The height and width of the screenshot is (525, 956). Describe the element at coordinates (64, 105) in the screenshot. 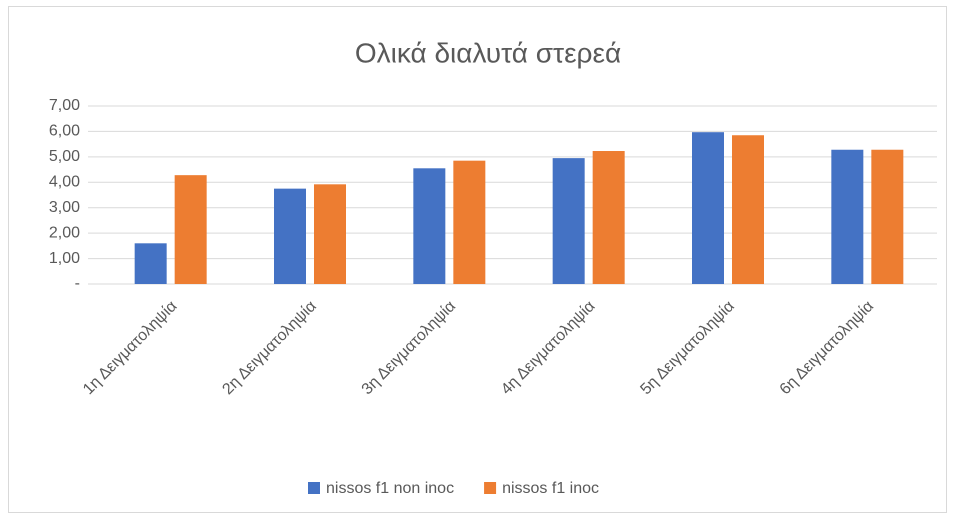

I see `y-tick-label: 7,00` at that location.